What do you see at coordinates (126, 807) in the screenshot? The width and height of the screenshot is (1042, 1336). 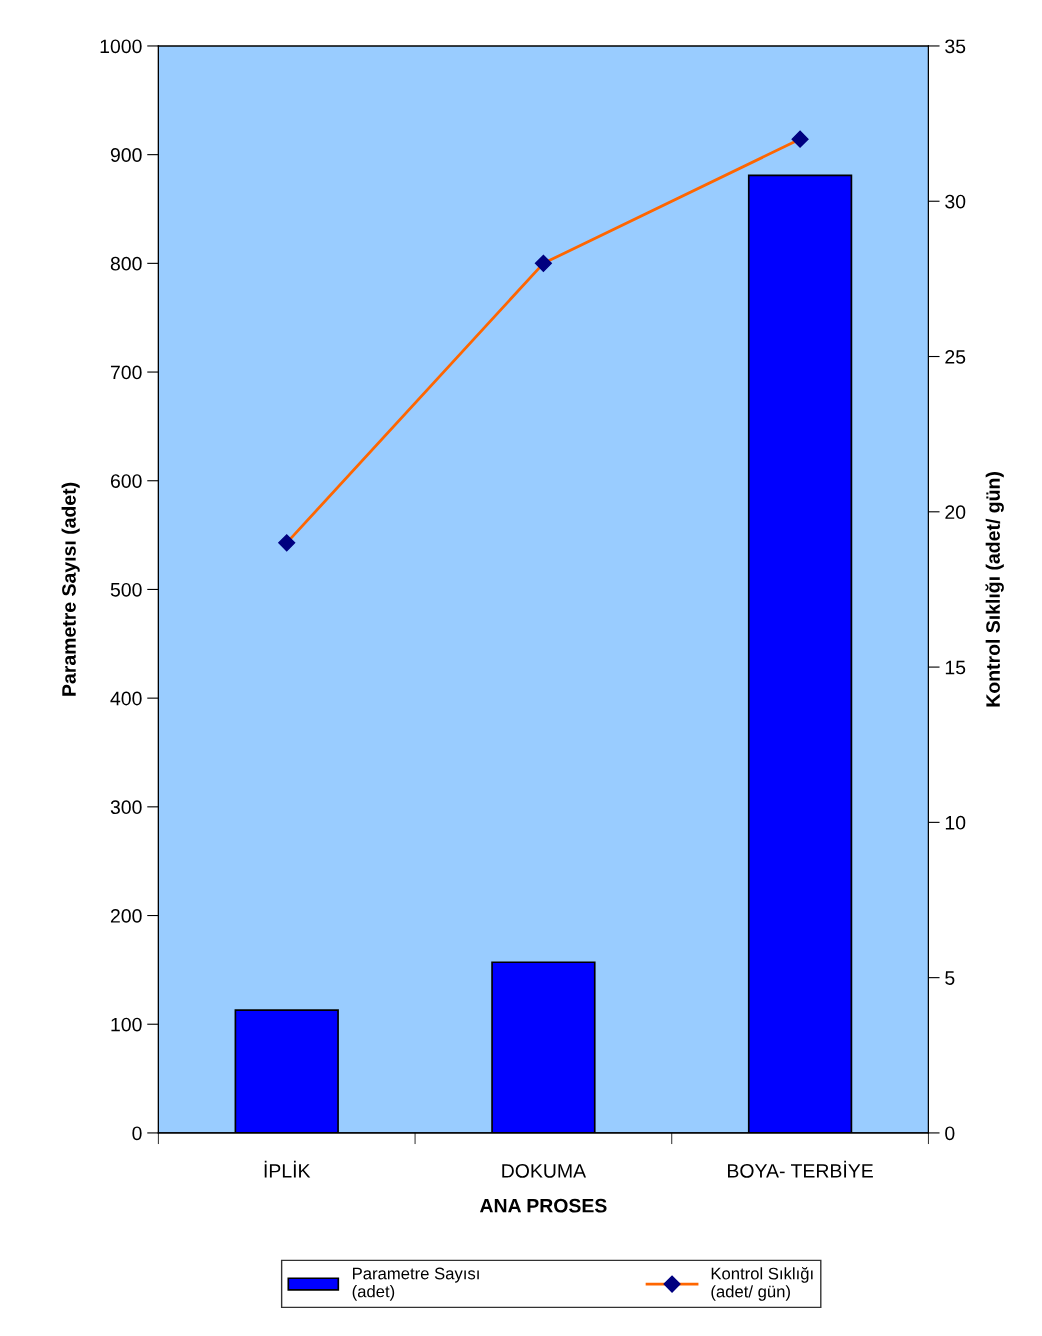 I see `y-tick-label: 300` at bounding box center [126, 807].